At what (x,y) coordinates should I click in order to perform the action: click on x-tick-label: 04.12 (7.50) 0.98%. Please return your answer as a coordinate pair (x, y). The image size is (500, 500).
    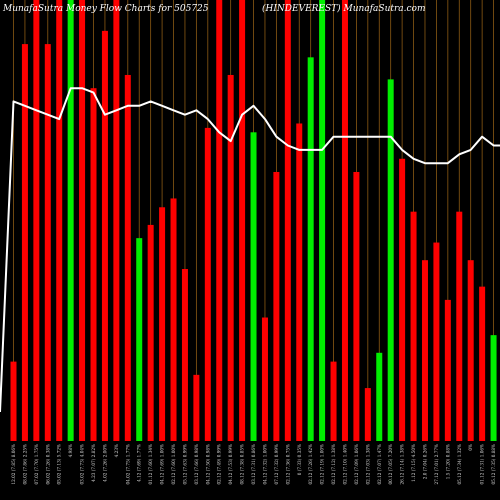
    Looking at the image, I should click on (207, 464).